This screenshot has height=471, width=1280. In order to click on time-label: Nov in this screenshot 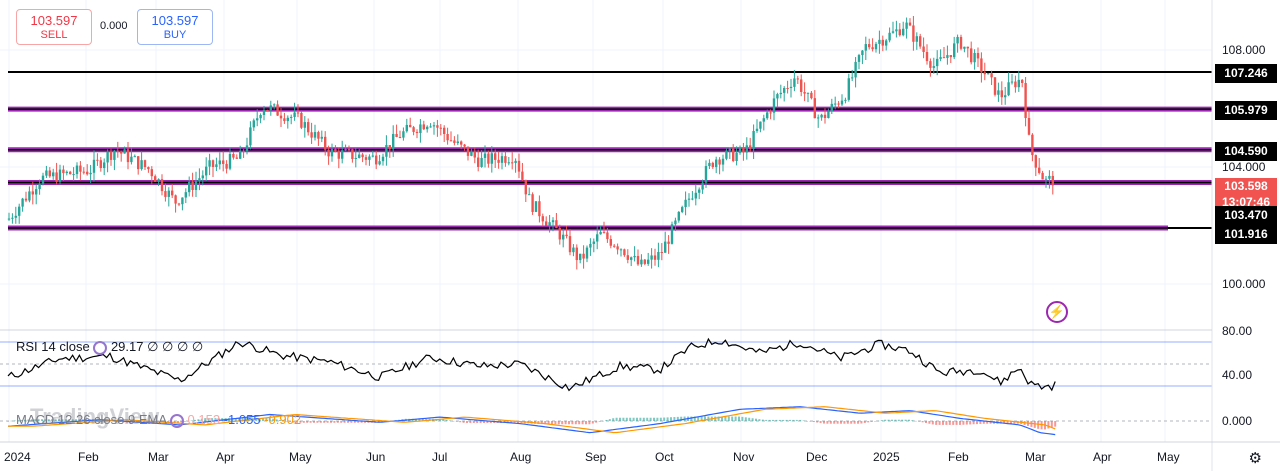, I will do `click(743, 457)`.